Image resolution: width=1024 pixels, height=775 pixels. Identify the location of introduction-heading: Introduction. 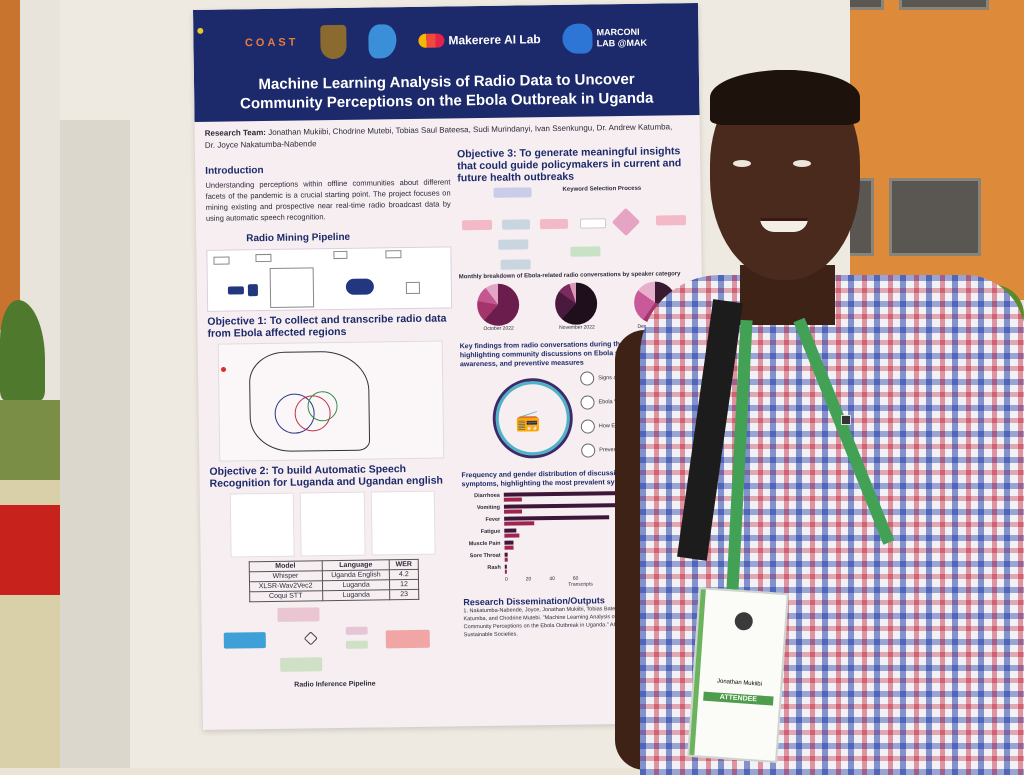
(234, 171).